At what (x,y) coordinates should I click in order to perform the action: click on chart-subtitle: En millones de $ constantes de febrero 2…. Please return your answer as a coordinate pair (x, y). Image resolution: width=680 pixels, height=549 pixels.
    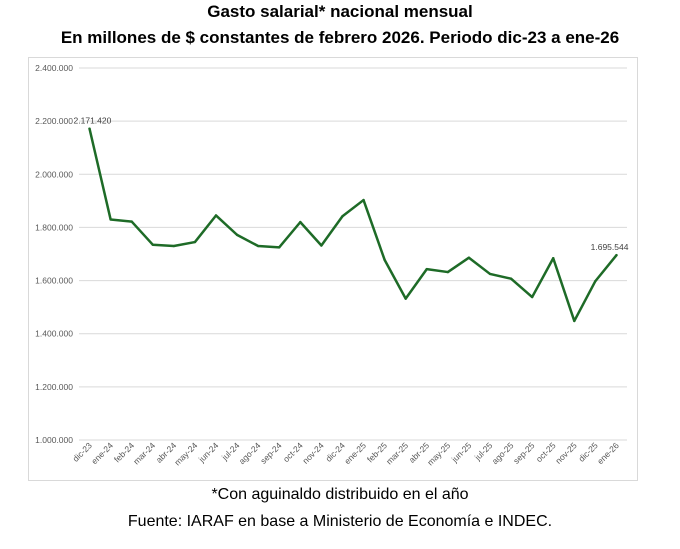
    Looking at the image, I should click on (340, 37).